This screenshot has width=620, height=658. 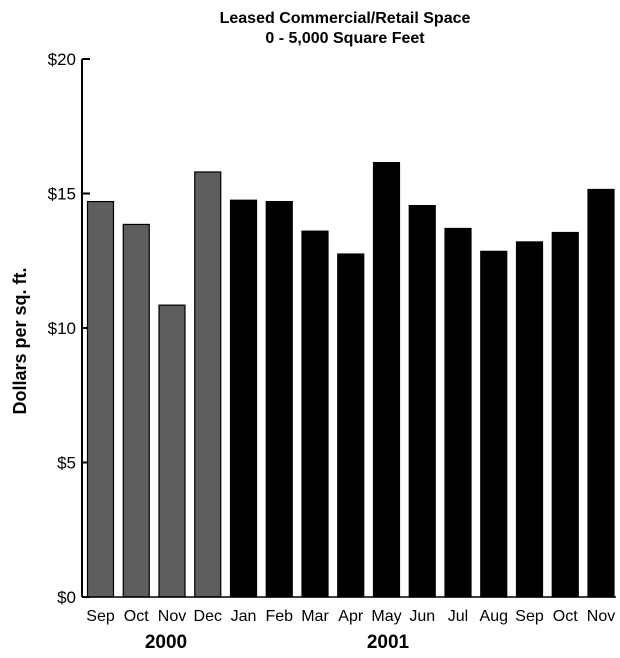 What do you see at coordinates (244, 616) in the screenshot?
I see `x-tick-label: Jan` at bounding box center [244, 616].